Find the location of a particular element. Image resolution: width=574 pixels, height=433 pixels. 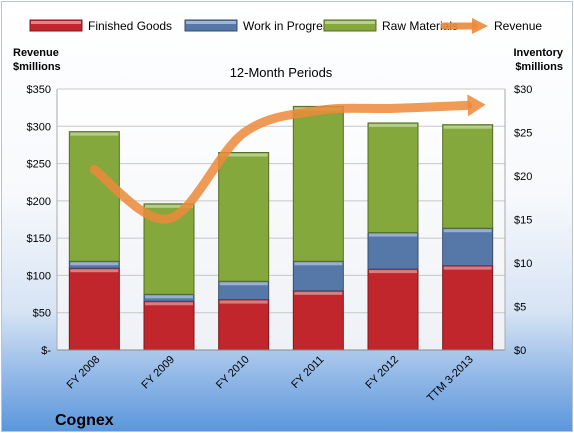

right-axis-label-line1: Inventory is located at coordinates (538, 53).